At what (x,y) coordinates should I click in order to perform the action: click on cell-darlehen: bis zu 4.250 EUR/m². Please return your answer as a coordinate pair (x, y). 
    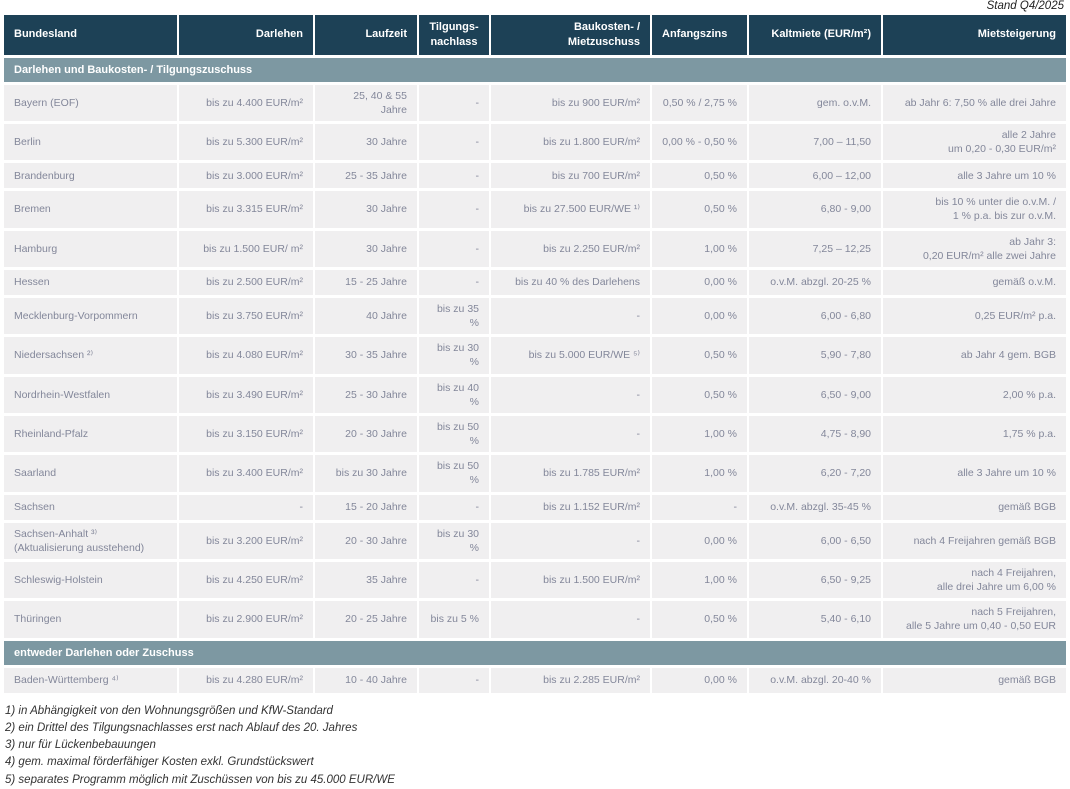
    Looking at the image, I should click on (246, 580).